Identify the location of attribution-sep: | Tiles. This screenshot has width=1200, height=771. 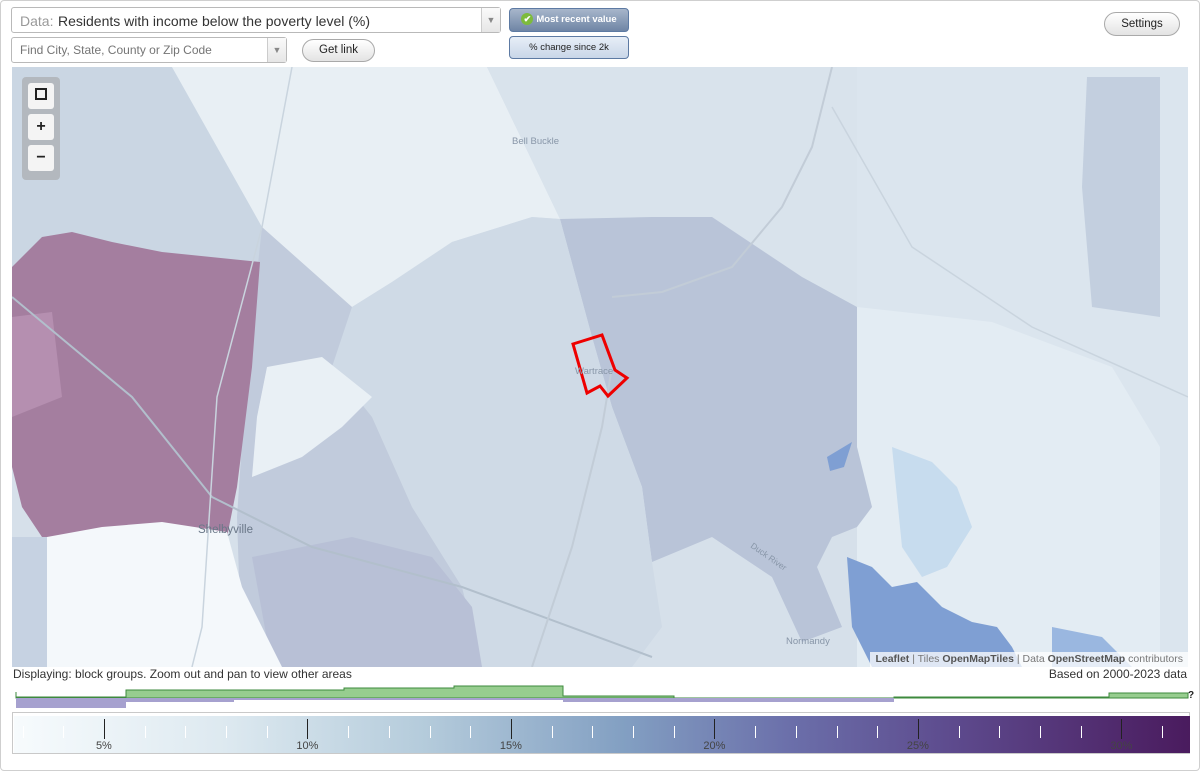
(926, 659).